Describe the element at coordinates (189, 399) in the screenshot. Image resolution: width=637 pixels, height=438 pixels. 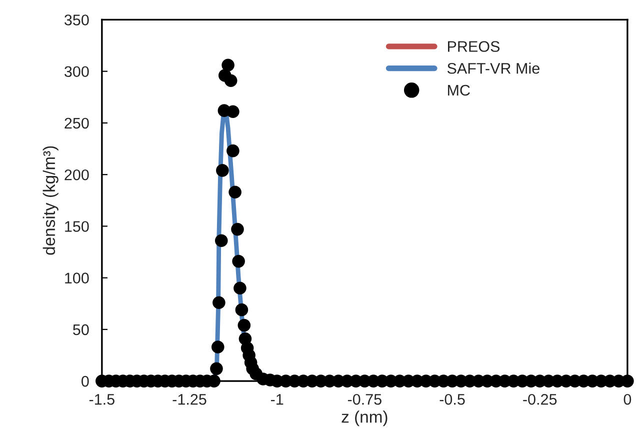
I see `x-tick-label: -1.25` at that location.